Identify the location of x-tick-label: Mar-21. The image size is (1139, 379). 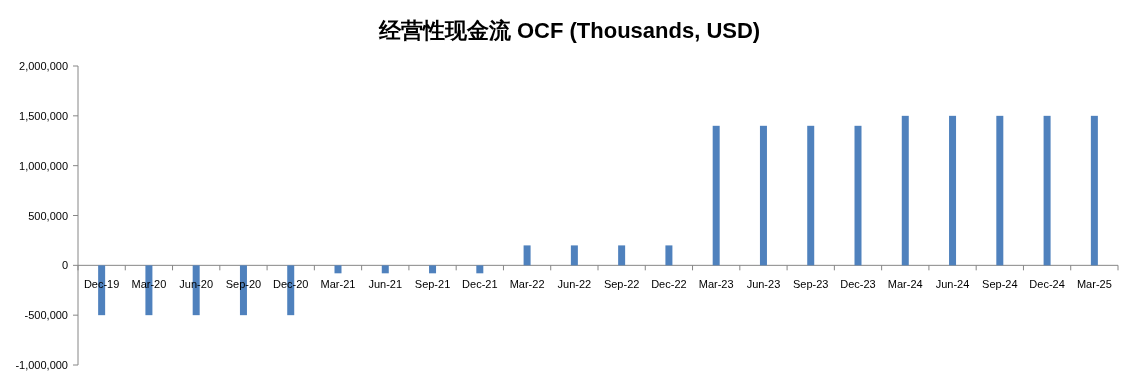
(338, 284).